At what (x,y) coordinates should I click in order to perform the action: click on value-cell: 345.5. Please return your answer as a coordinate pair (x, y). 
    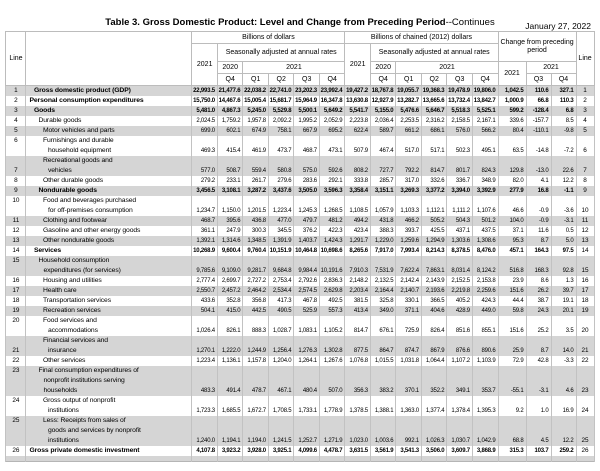
    Looking at the image, I should click on (281, 231).